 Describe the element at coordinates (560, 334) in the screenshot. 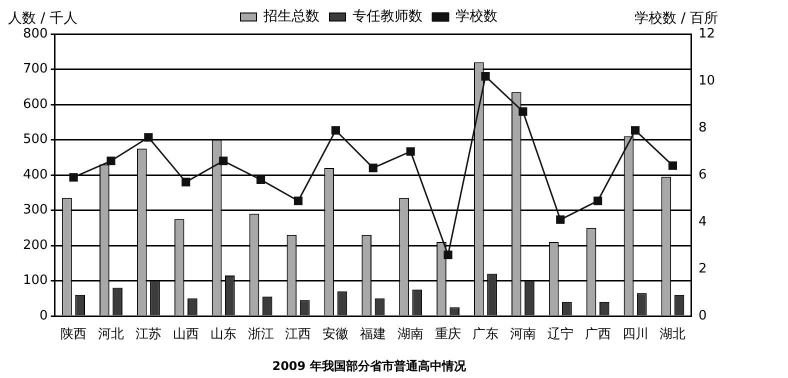

I see `x-tick-label: 辽宁` at that location.